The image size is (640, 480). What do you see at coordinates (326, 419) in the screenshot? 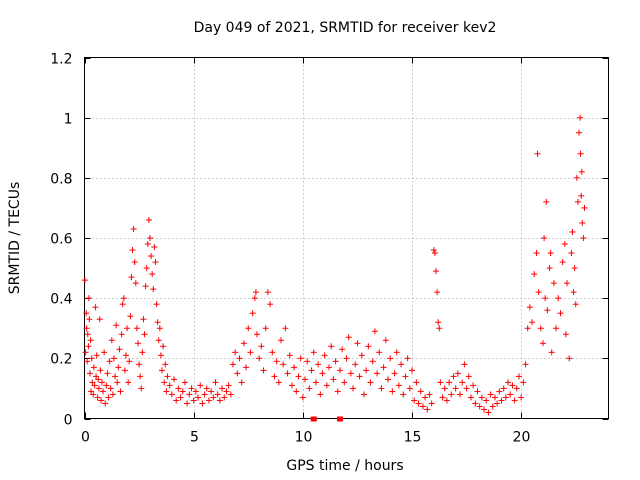
I see `baseline-markers` at bounding box center [326, 419].